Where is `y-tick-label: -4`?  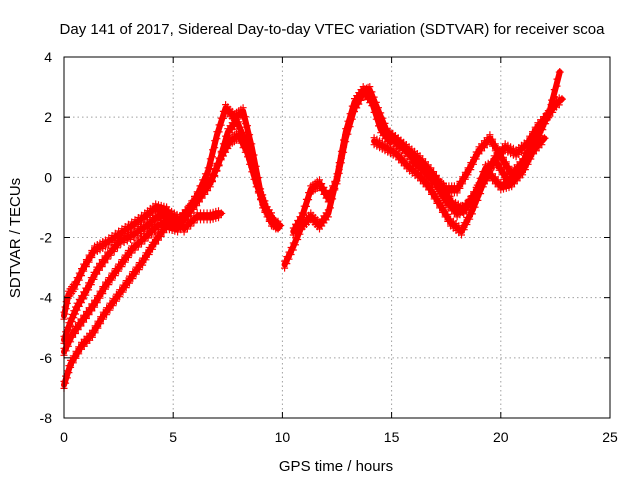 y-tick-label: -4 is located at coordinates (46, 298).